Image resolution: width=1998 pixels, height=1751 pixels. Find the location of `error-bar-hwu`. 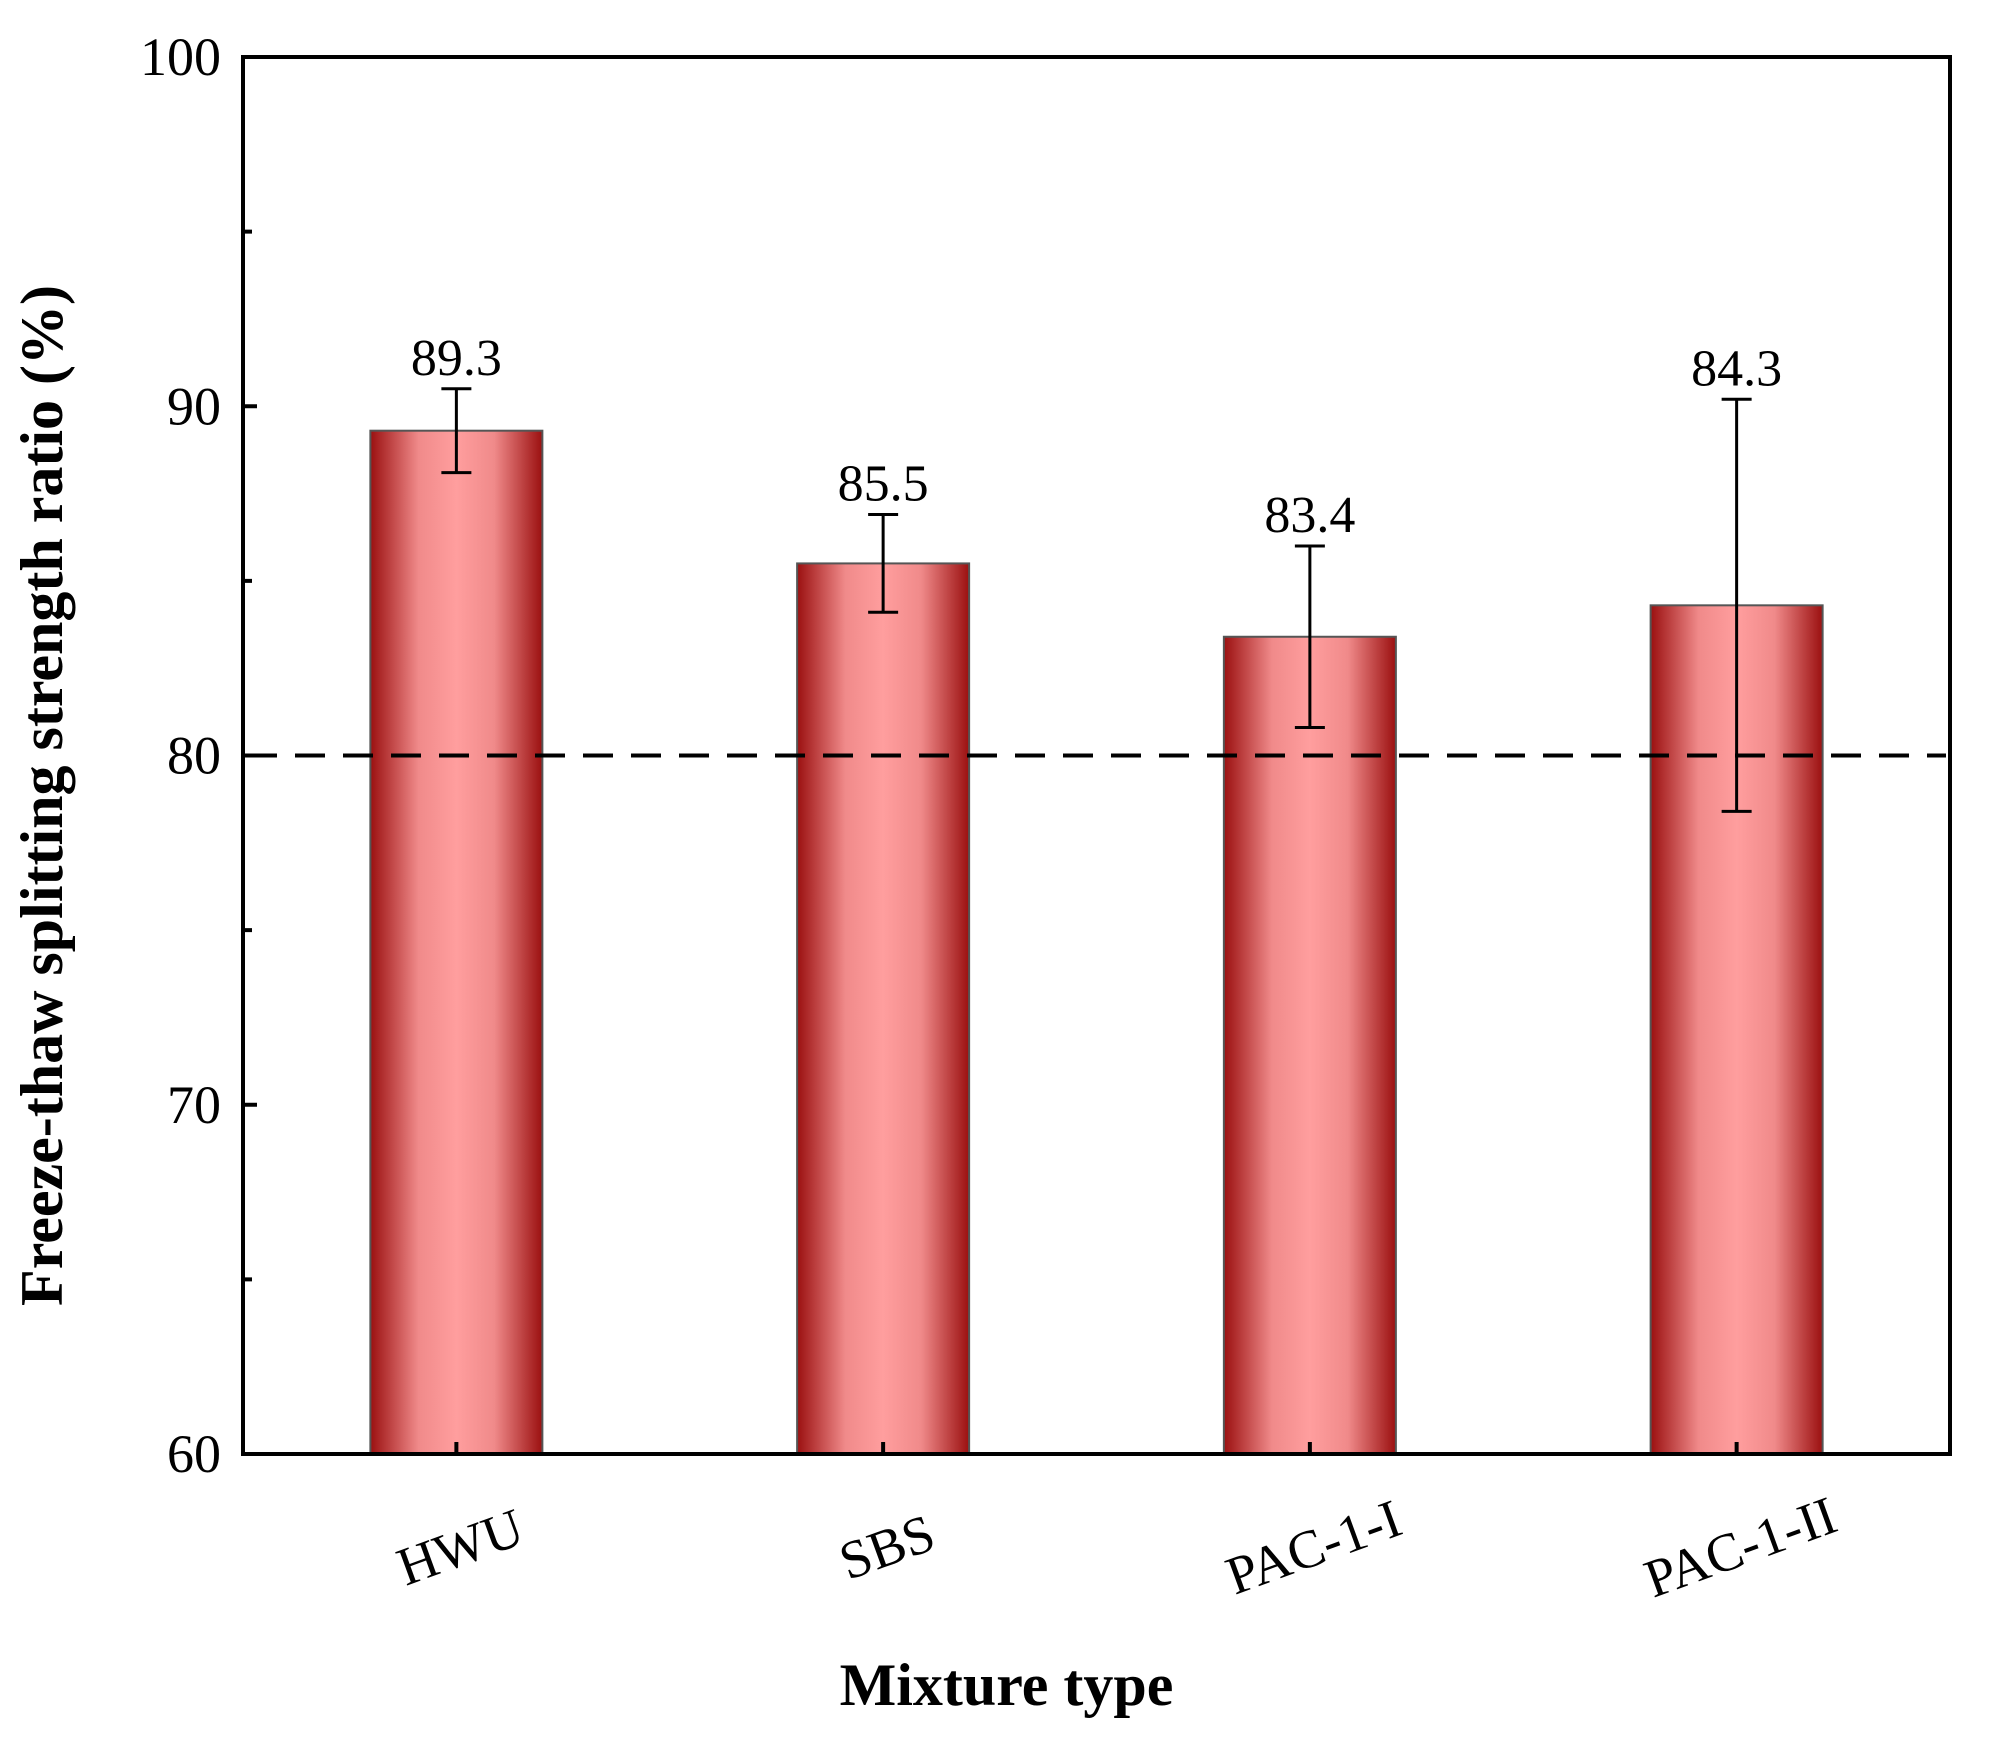

error-bar-hwu is located at coordinates (456, 431).